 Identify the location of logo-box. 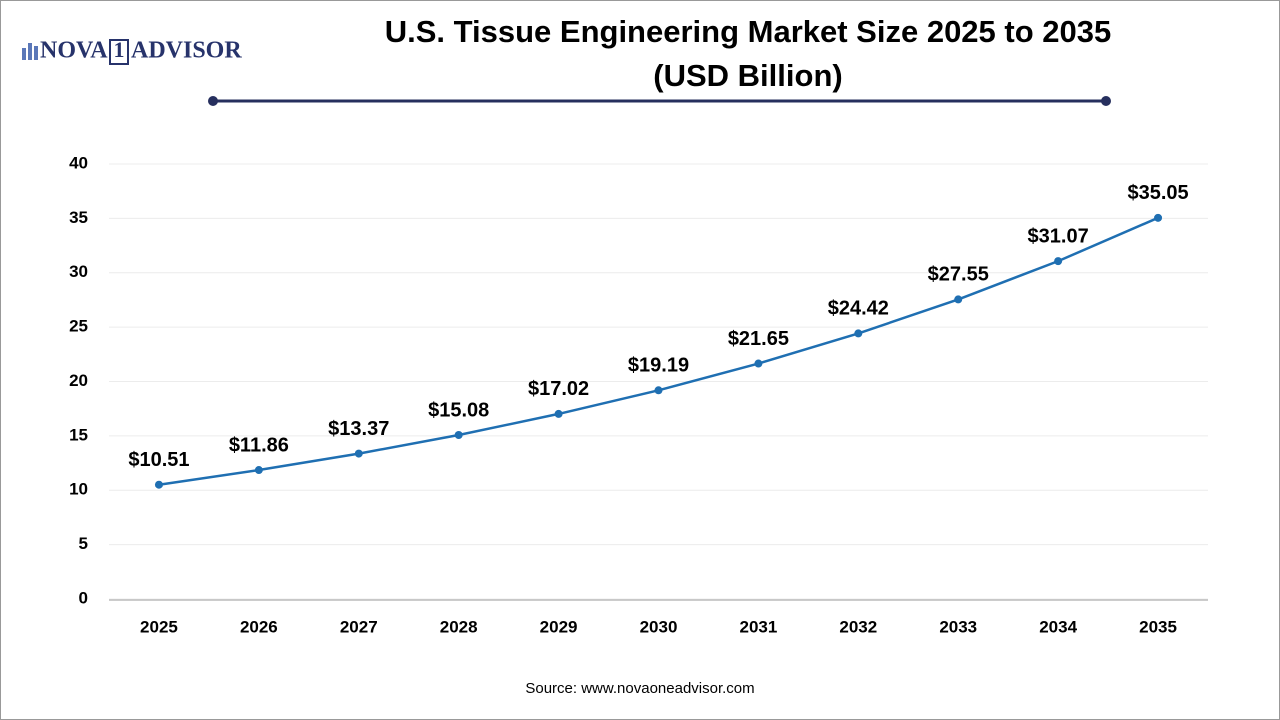
(119, 52).